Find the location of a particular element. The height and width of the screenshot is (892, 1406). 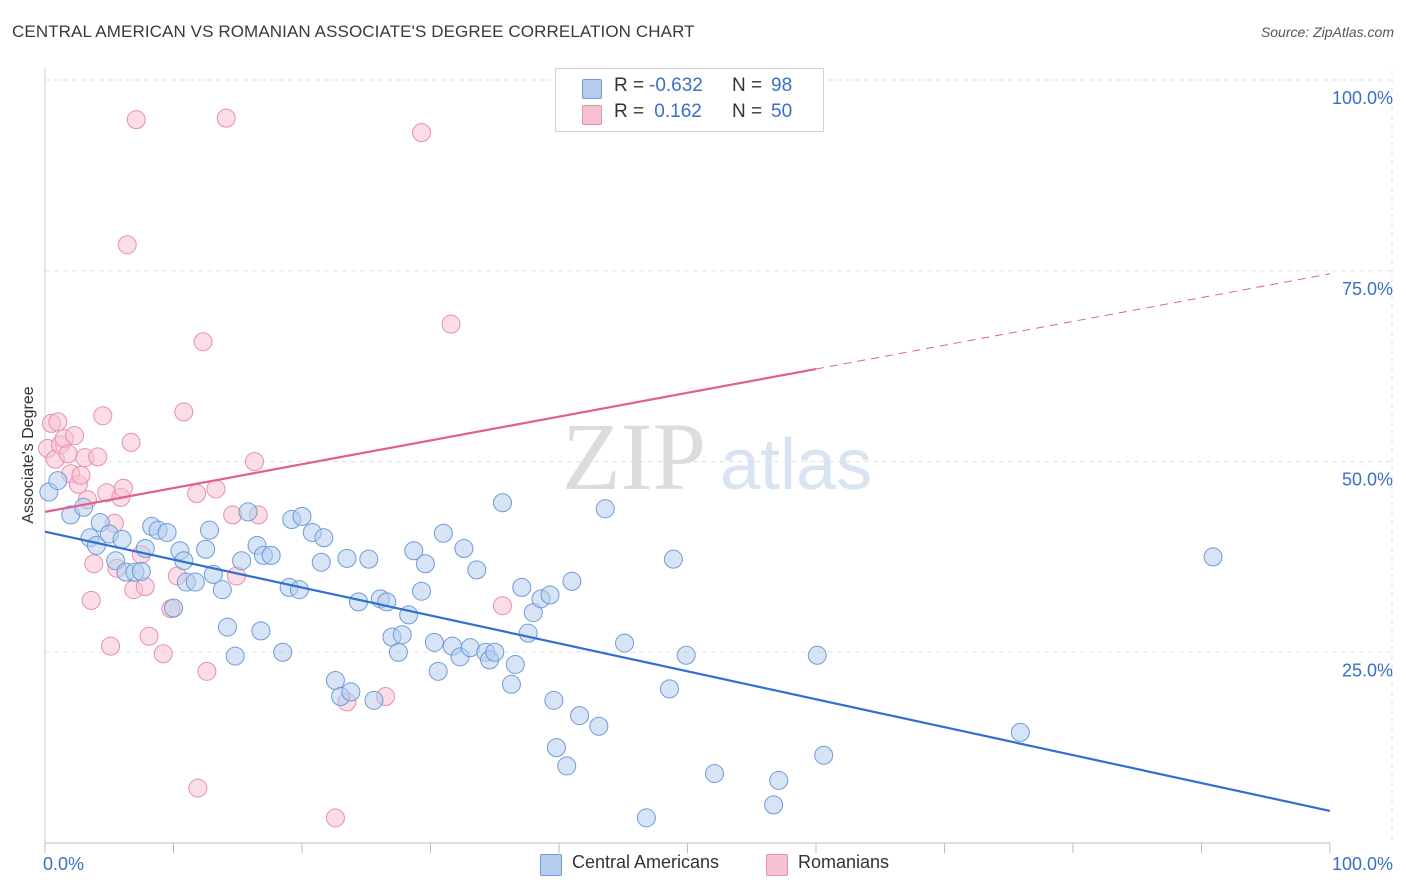

romanian-trend-line is located at coordinates (430, 440).